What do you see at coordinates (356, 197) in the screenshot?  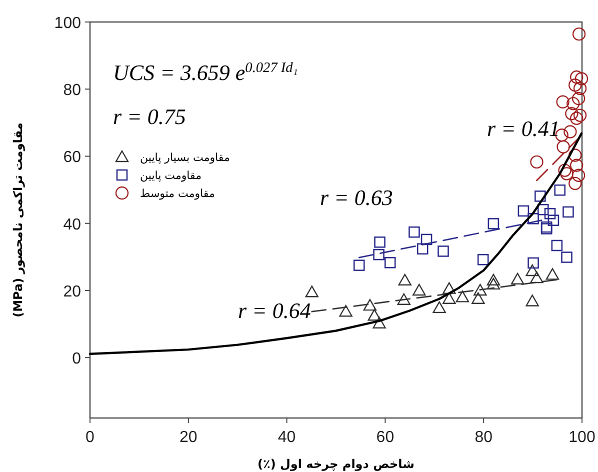 I see `annotation: r = 0.63` at bounding box center [356, 197].